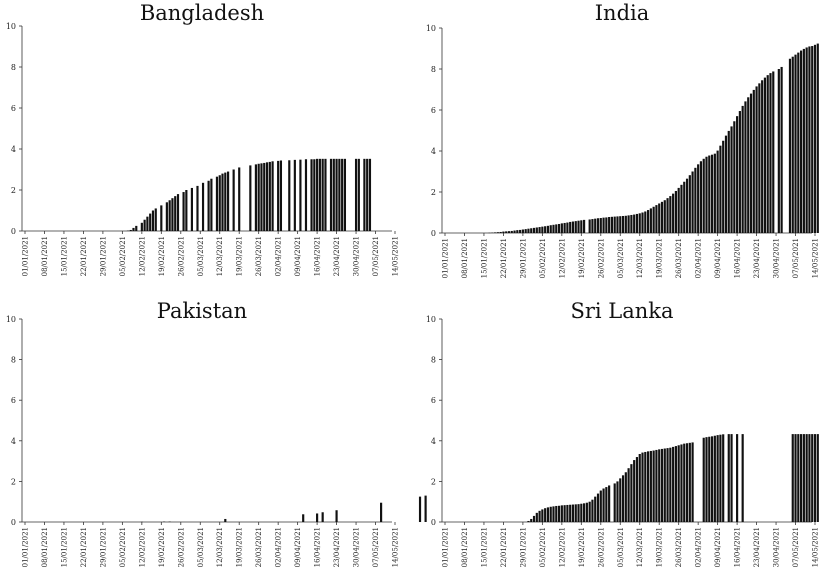 Image resolution: width=819 pixels, height=576 pixels. I want to click on y-tick-label: 0, so click(433, 233).